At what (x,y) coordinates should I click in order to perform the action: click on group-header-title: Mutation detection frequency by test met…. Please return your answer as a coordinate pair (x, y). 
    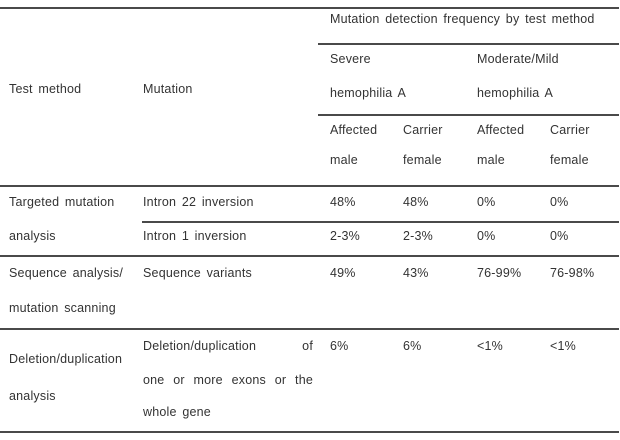
    Looking at the image, I should click on (462, 19).